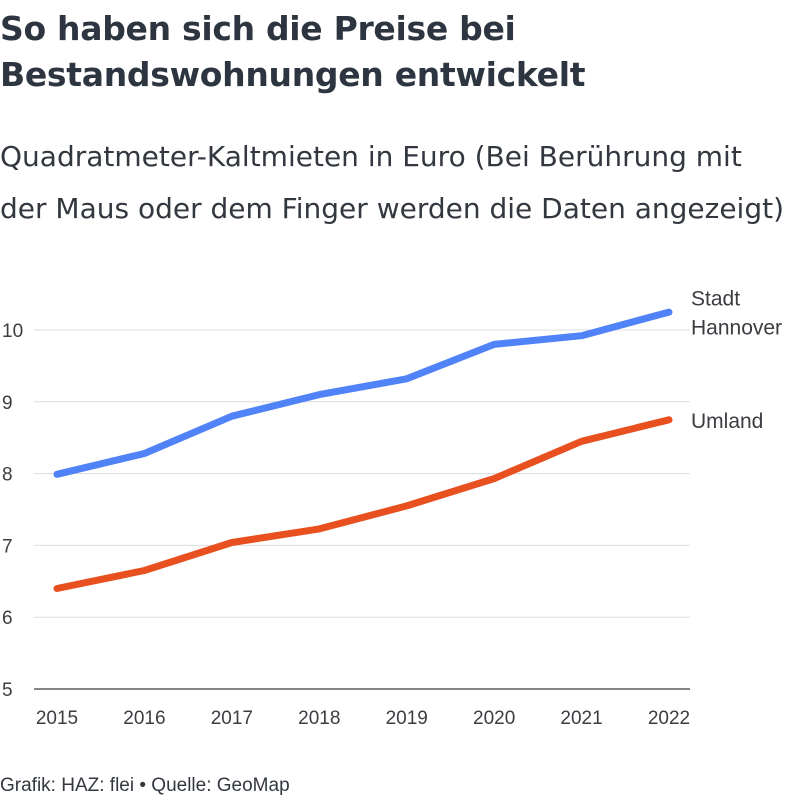 The width and height of the screenshot is (800, 800). What do you see at coordinates (7, 690) in the screenshot?
I see `y-tick-label: 5` at bounding box center [7, 690].